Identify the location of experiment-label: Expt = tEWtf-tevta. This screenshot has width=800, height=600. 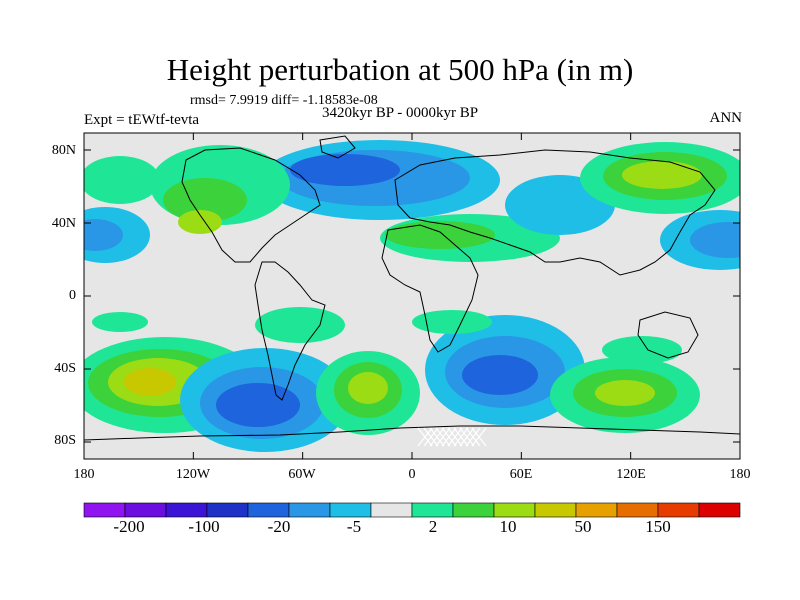
(142, 120).